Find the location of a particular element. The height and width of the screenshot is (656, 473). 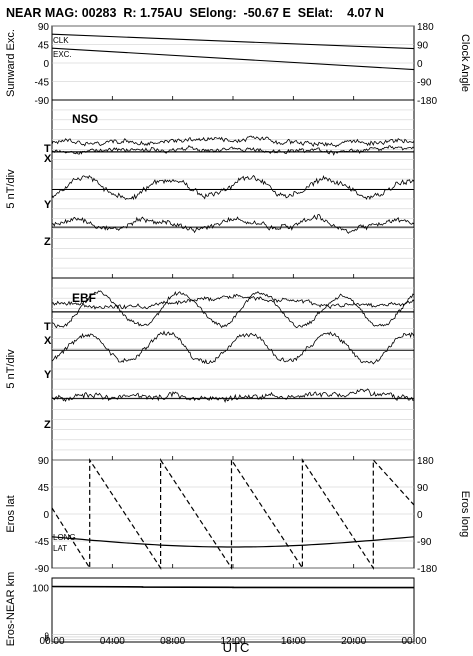

ebf-traces is located at coordinates (233, 347).